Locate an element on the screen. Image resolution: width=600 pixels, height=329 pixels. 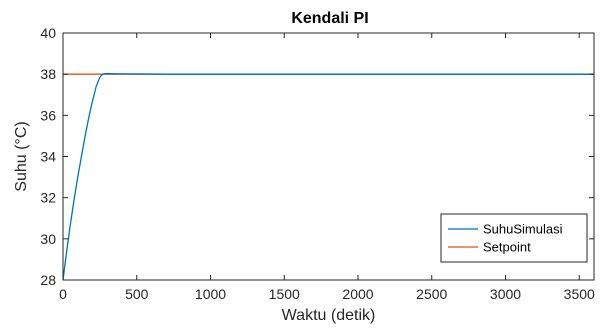
x-tick-label: 3500 is located at coordinates (579, 294).